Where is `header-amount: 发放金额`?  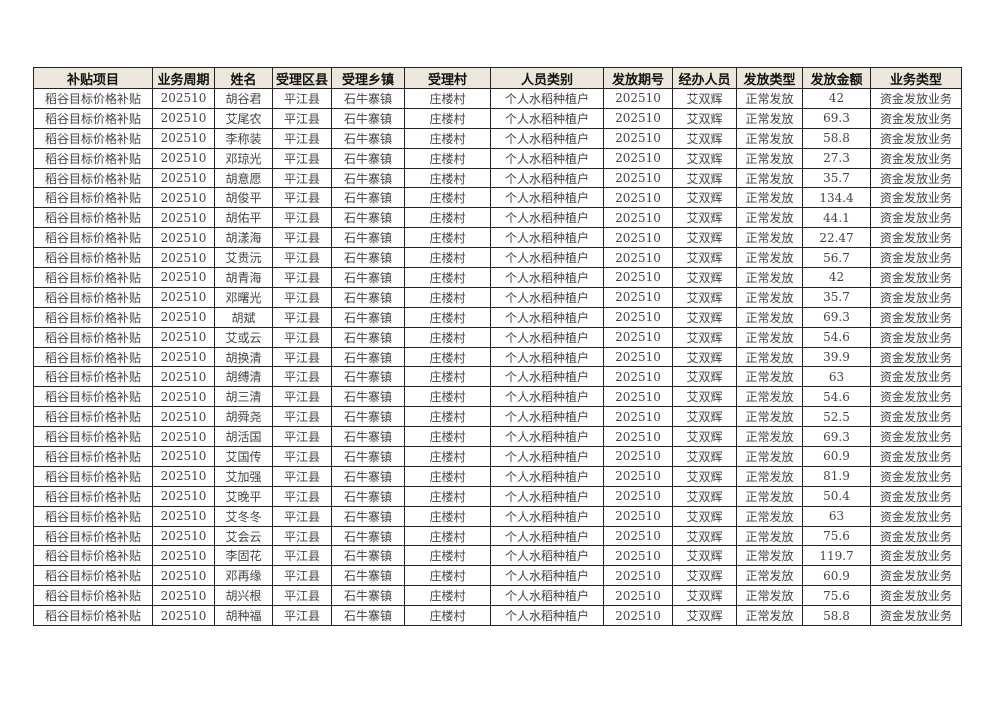 header-amount: 发放金额 is located at coordinates (836, 78).